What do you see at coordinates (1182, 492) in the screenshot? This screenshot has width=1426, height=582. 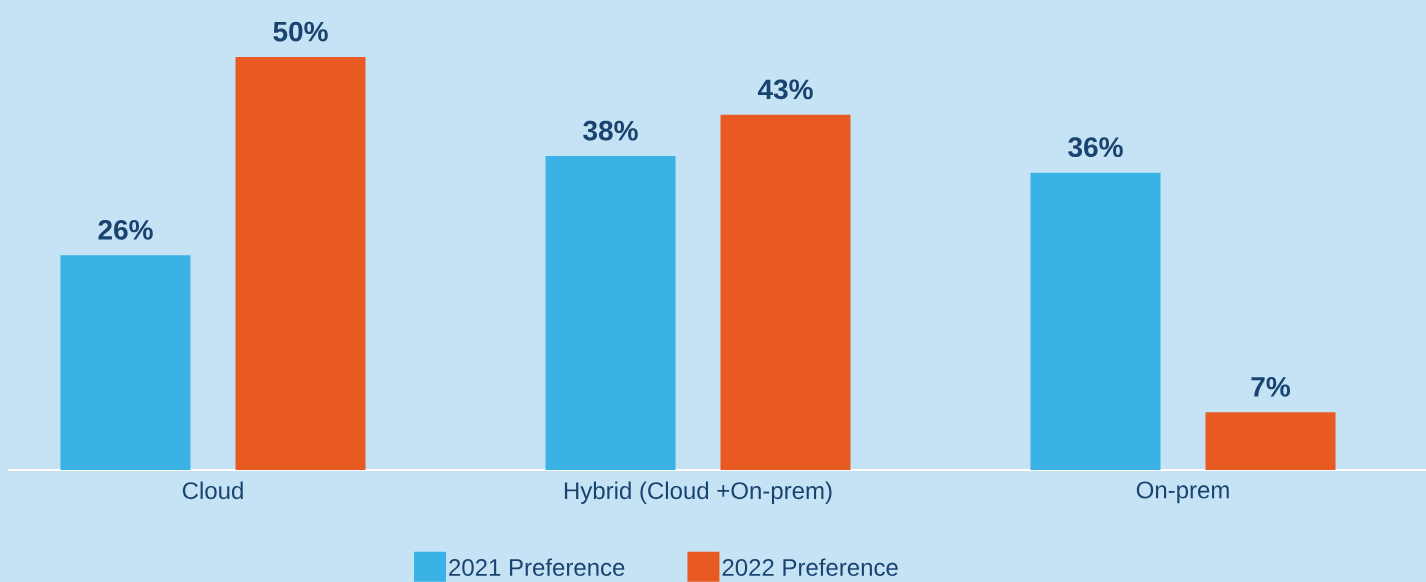 I see `x-tick-label: On-prem` at bounding box center [1182, 492].